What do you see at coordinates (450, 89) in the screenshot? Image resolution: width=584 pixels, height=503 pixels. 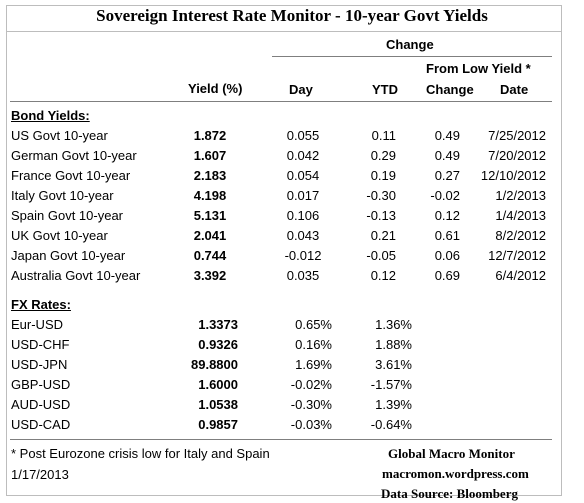 I see `header-low-change: Change` at bounding box center [450, 89].